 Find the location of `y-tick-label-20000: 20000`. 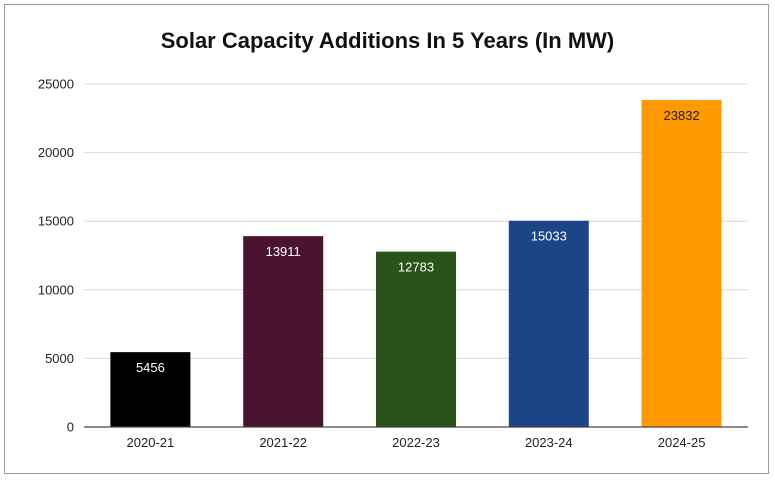

y-tick-label-20000: 20000 is located at coordinates (56, 152).